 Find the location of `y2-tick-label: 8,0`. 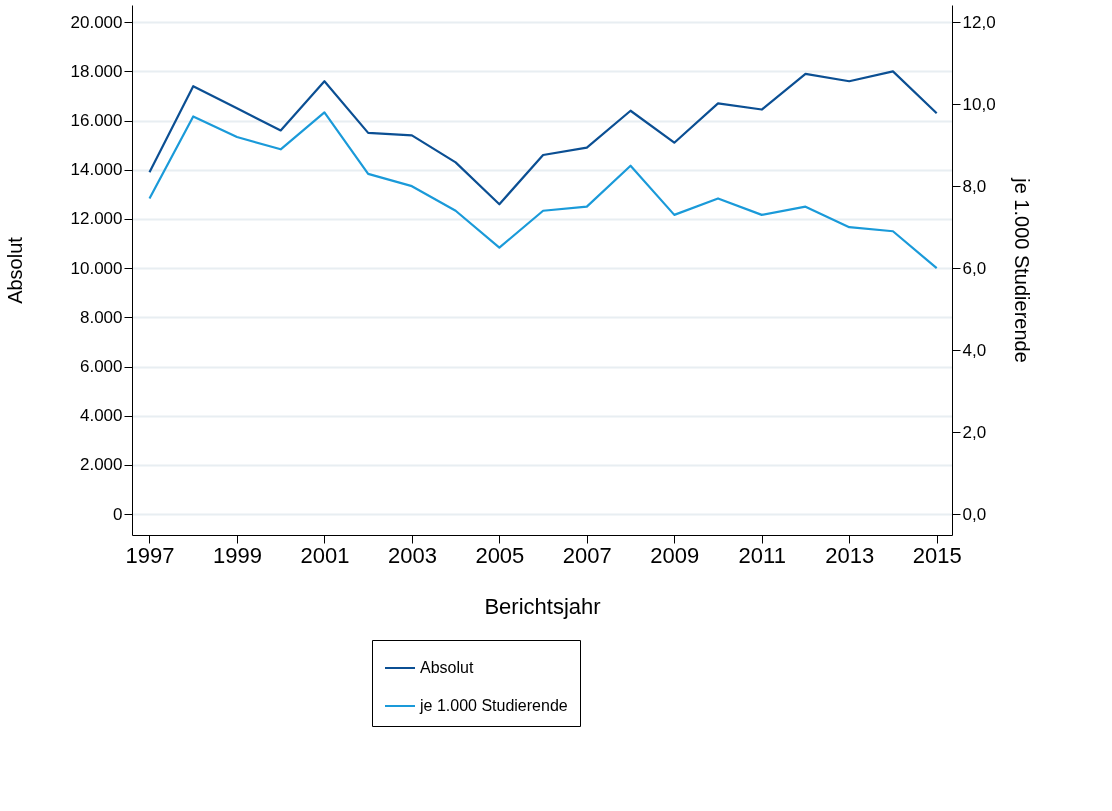

y2-tick-label: 8,0 is located at coordinates (974, 186).